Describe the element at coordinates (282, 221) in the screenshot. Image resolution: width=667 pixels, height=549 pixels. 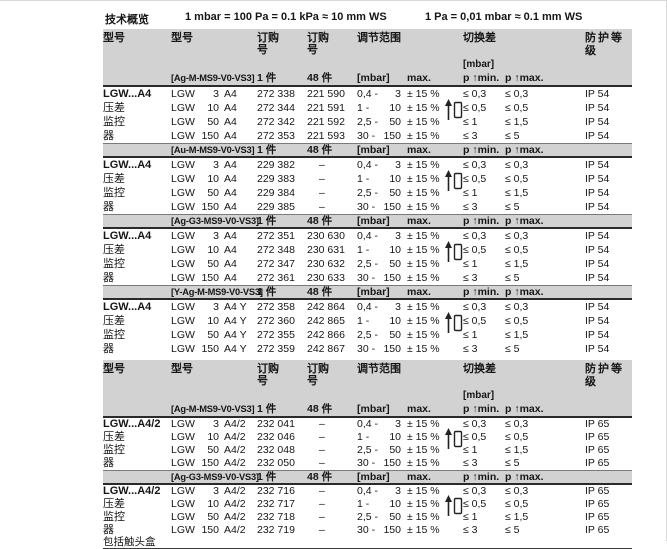
I see `qty-single-header: 1 件` at that location.